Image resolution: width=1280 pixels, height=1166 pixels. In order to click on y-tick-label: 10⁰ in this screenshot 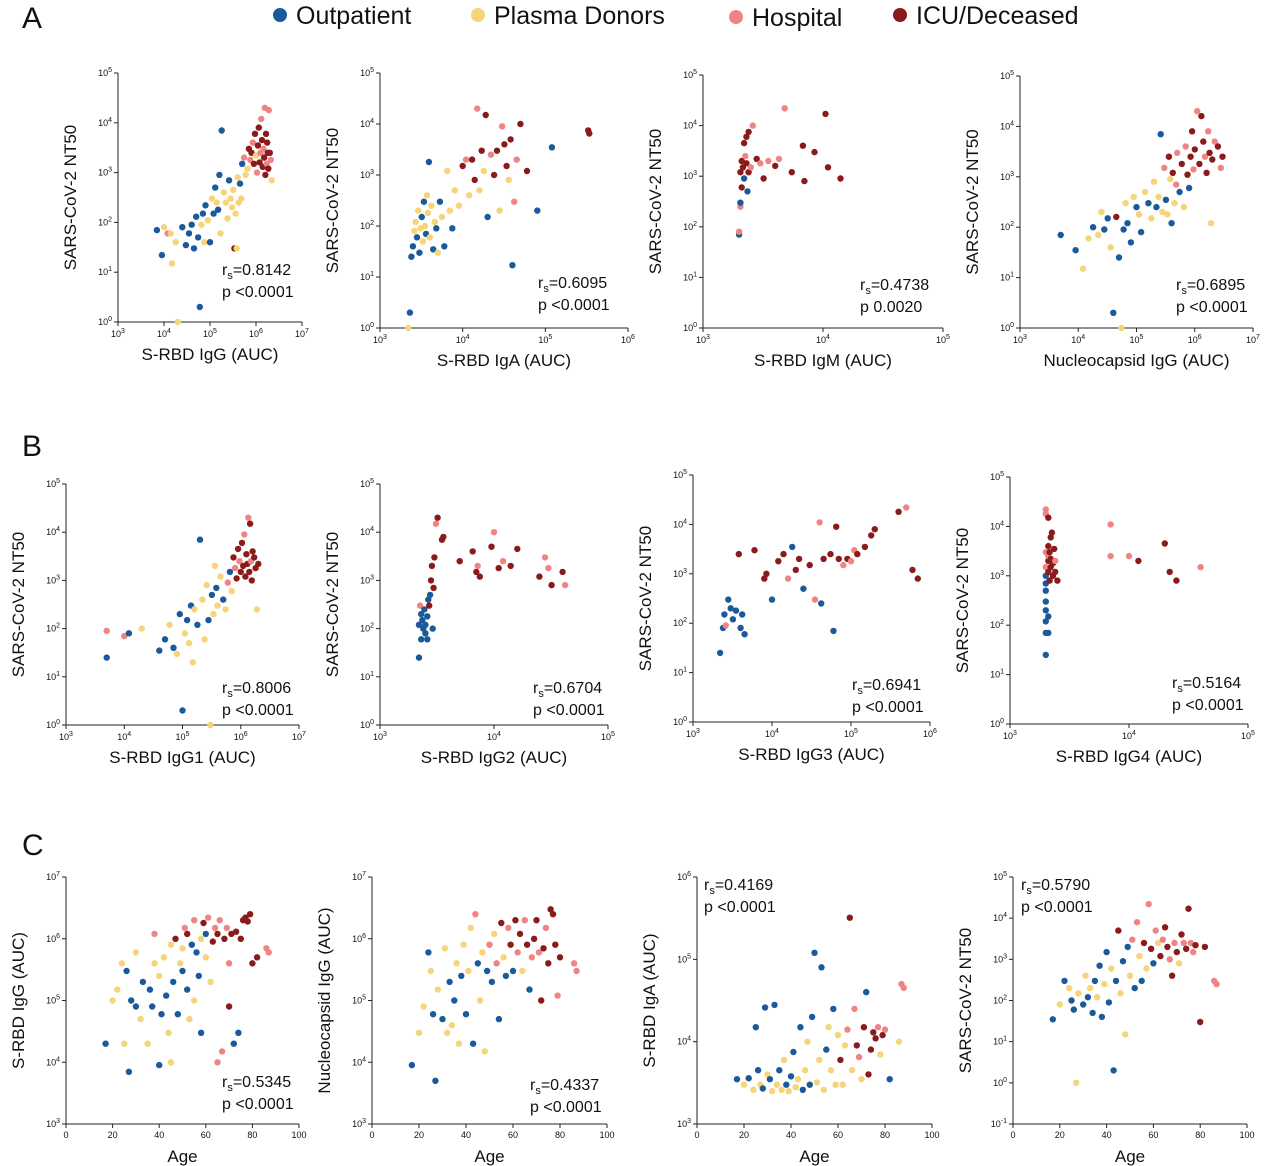, I will do `click(1000, 1082)`.